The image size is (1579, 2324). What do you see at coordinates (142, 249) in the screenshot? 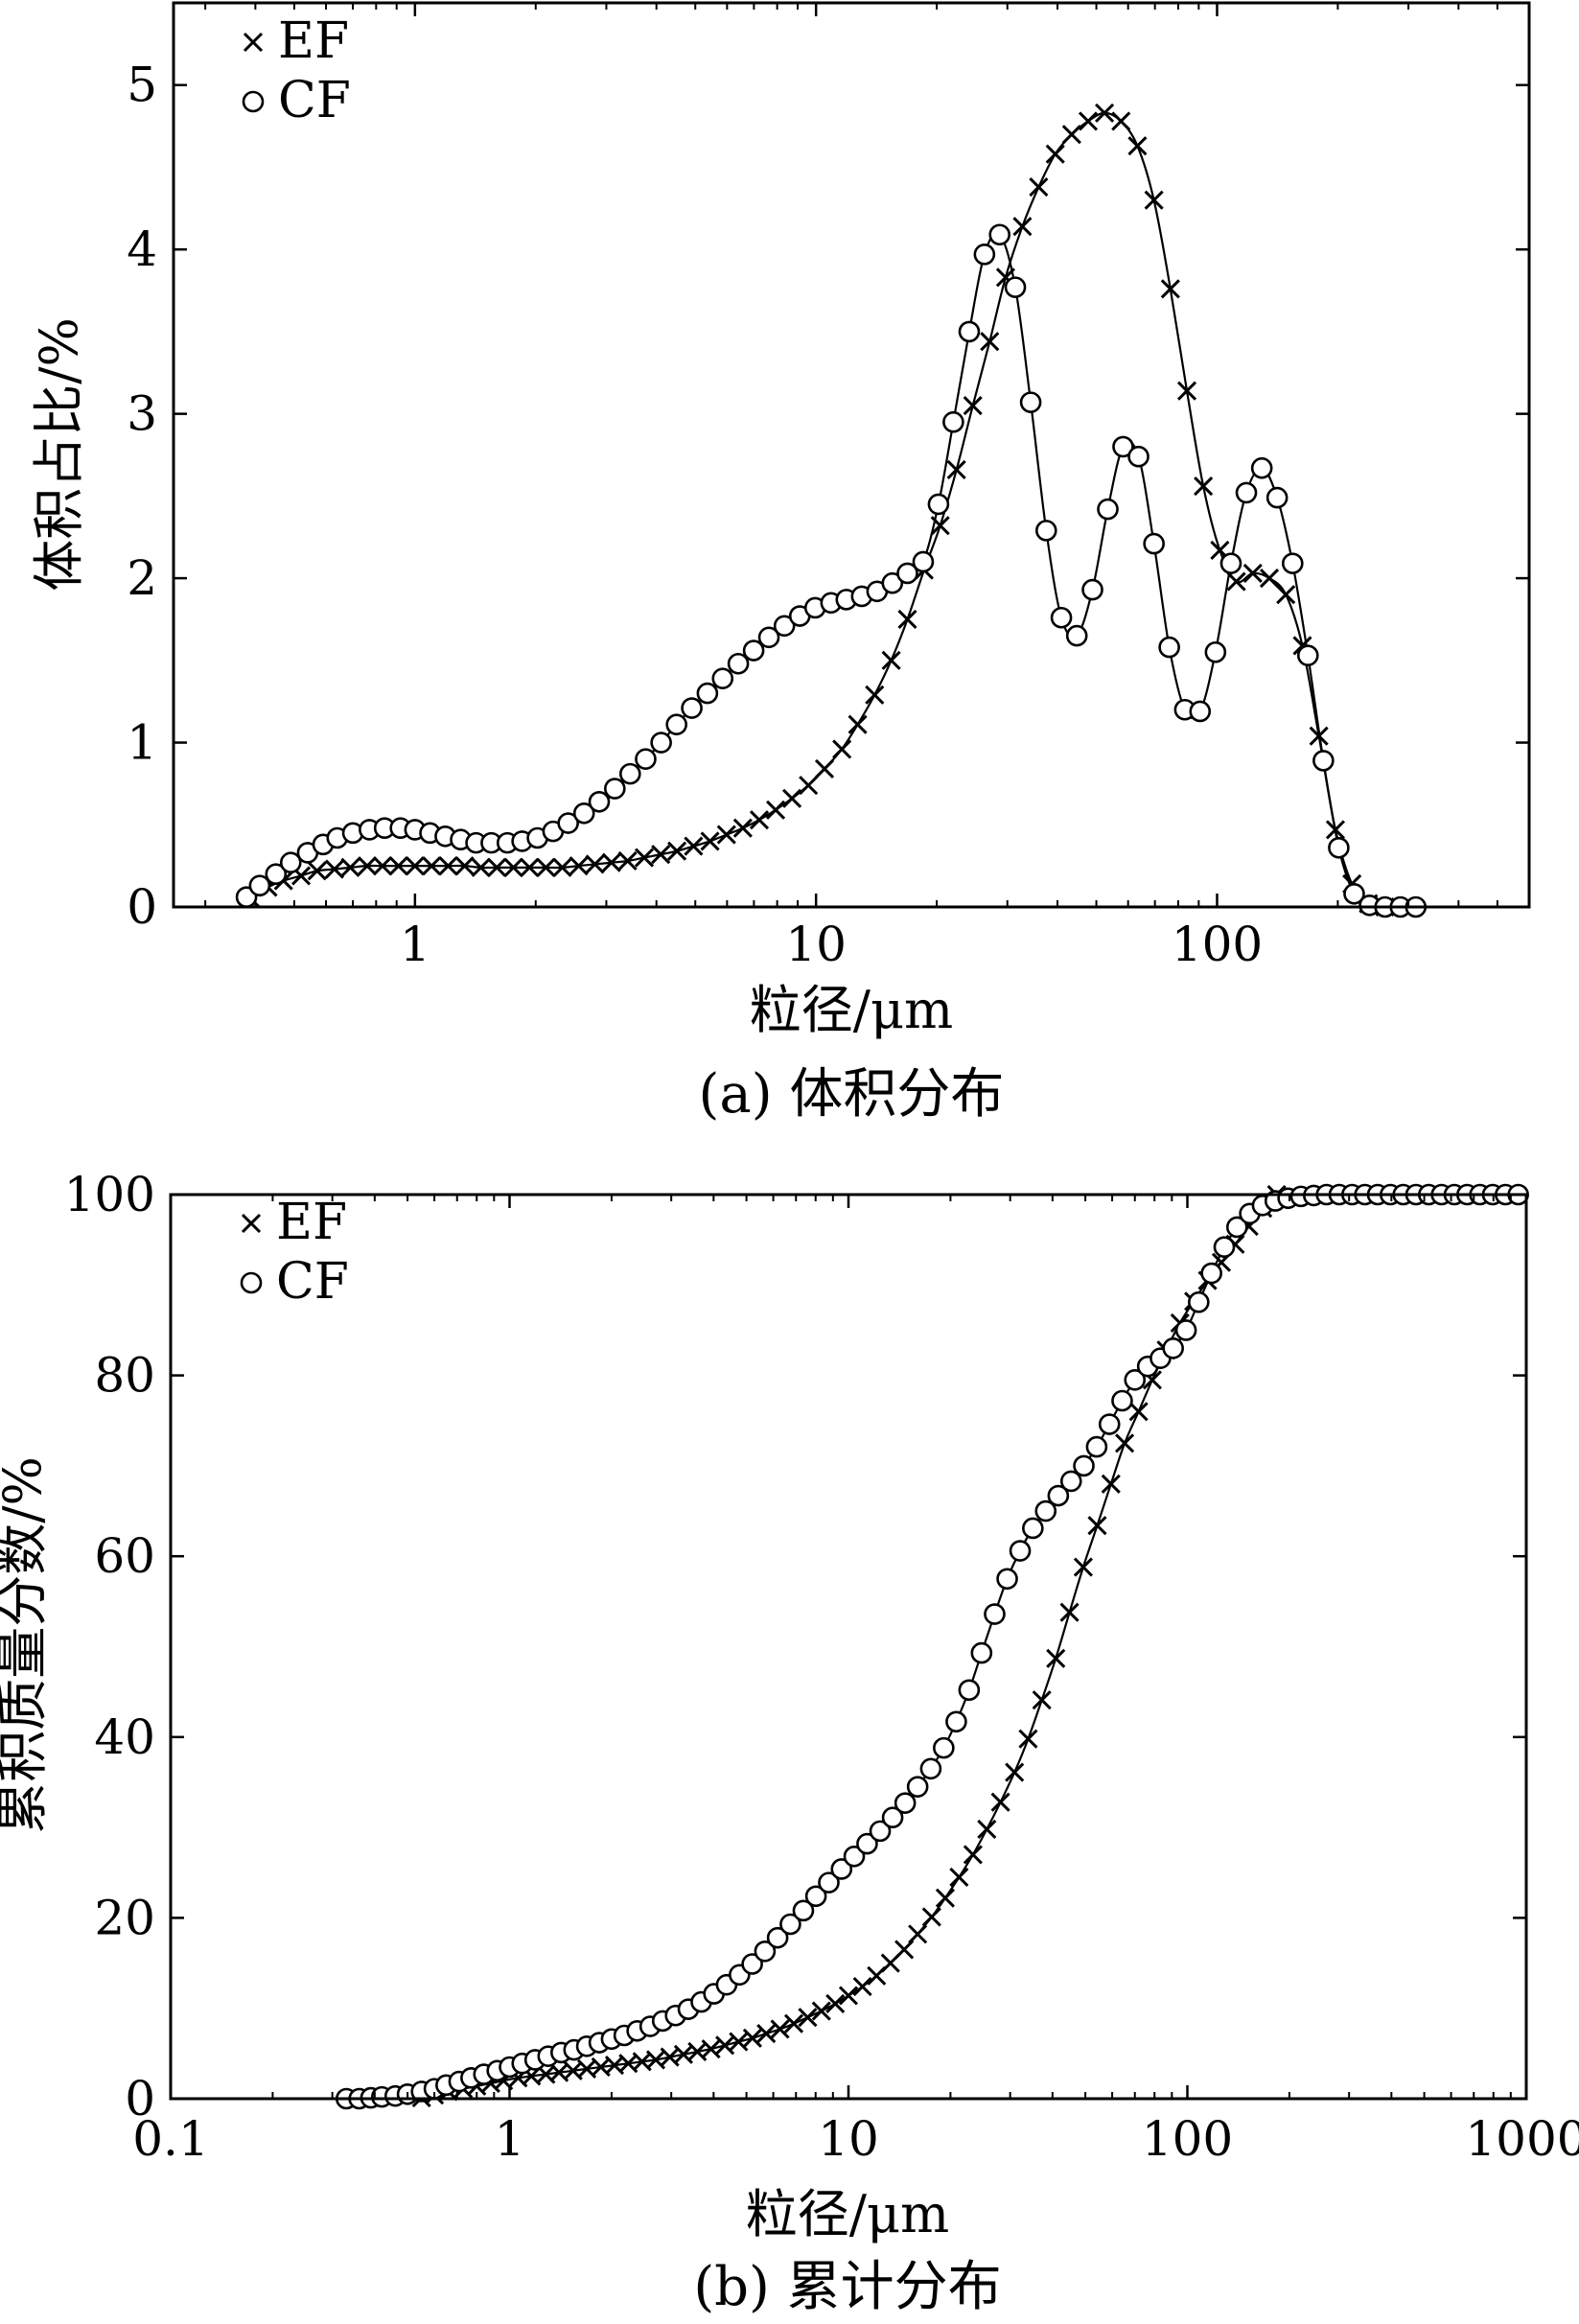
I see `y-tick-label: 4` at bounding box center [142, 249].